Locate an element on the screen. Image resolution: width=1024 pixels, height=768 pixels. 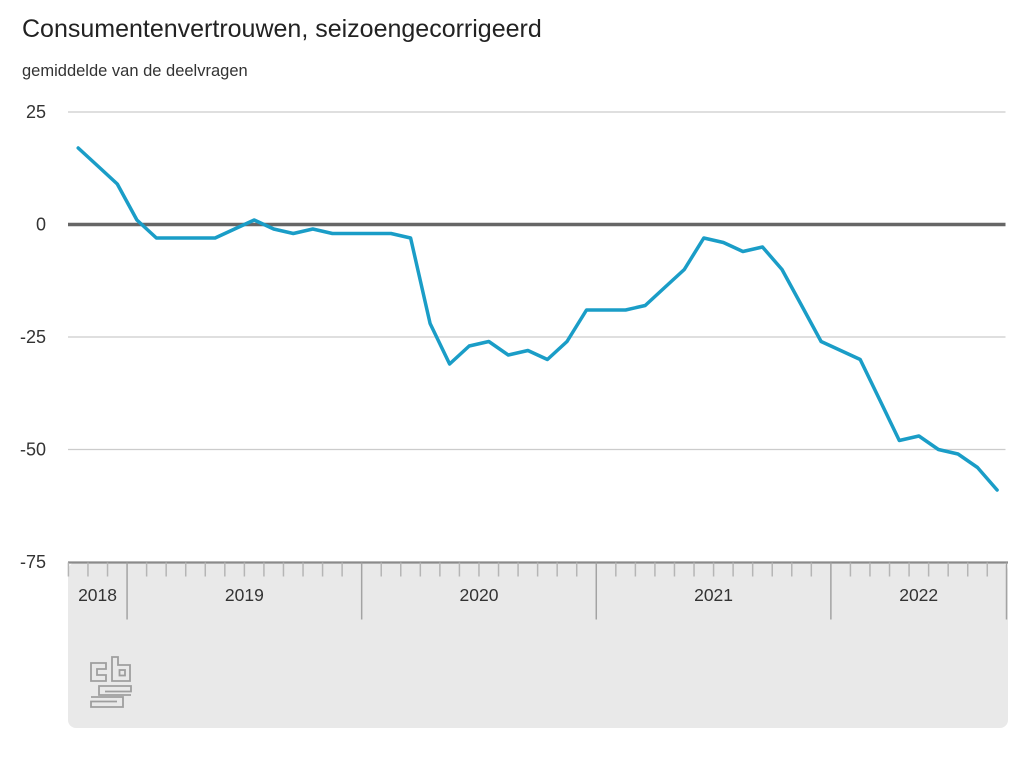
y-axis-label: -75 is located at coordinates (33, 562).